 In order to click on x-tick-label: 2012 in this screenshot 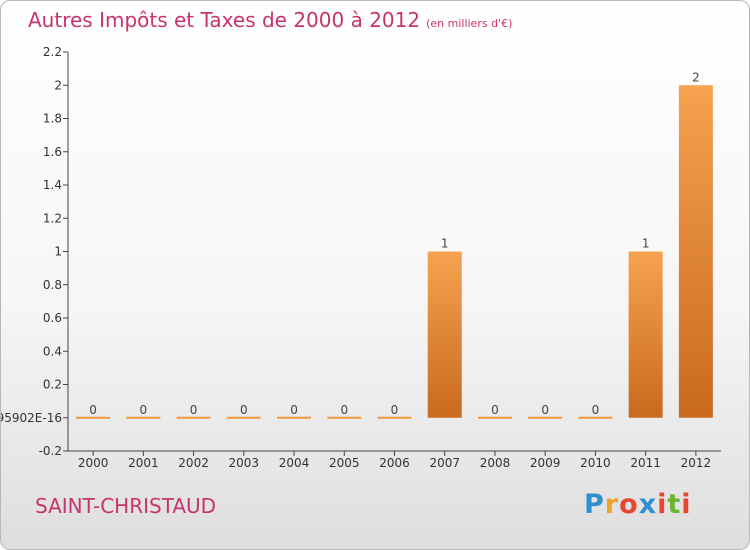, I will do `click(696, 463)`.